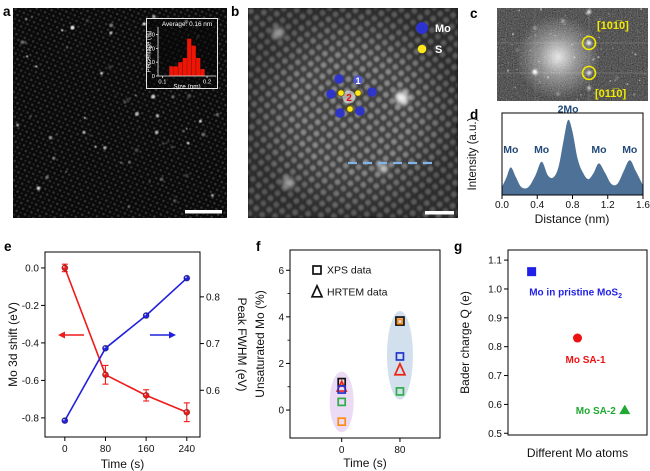  I want to click on mo3d-shift-series, so click(126, 343).